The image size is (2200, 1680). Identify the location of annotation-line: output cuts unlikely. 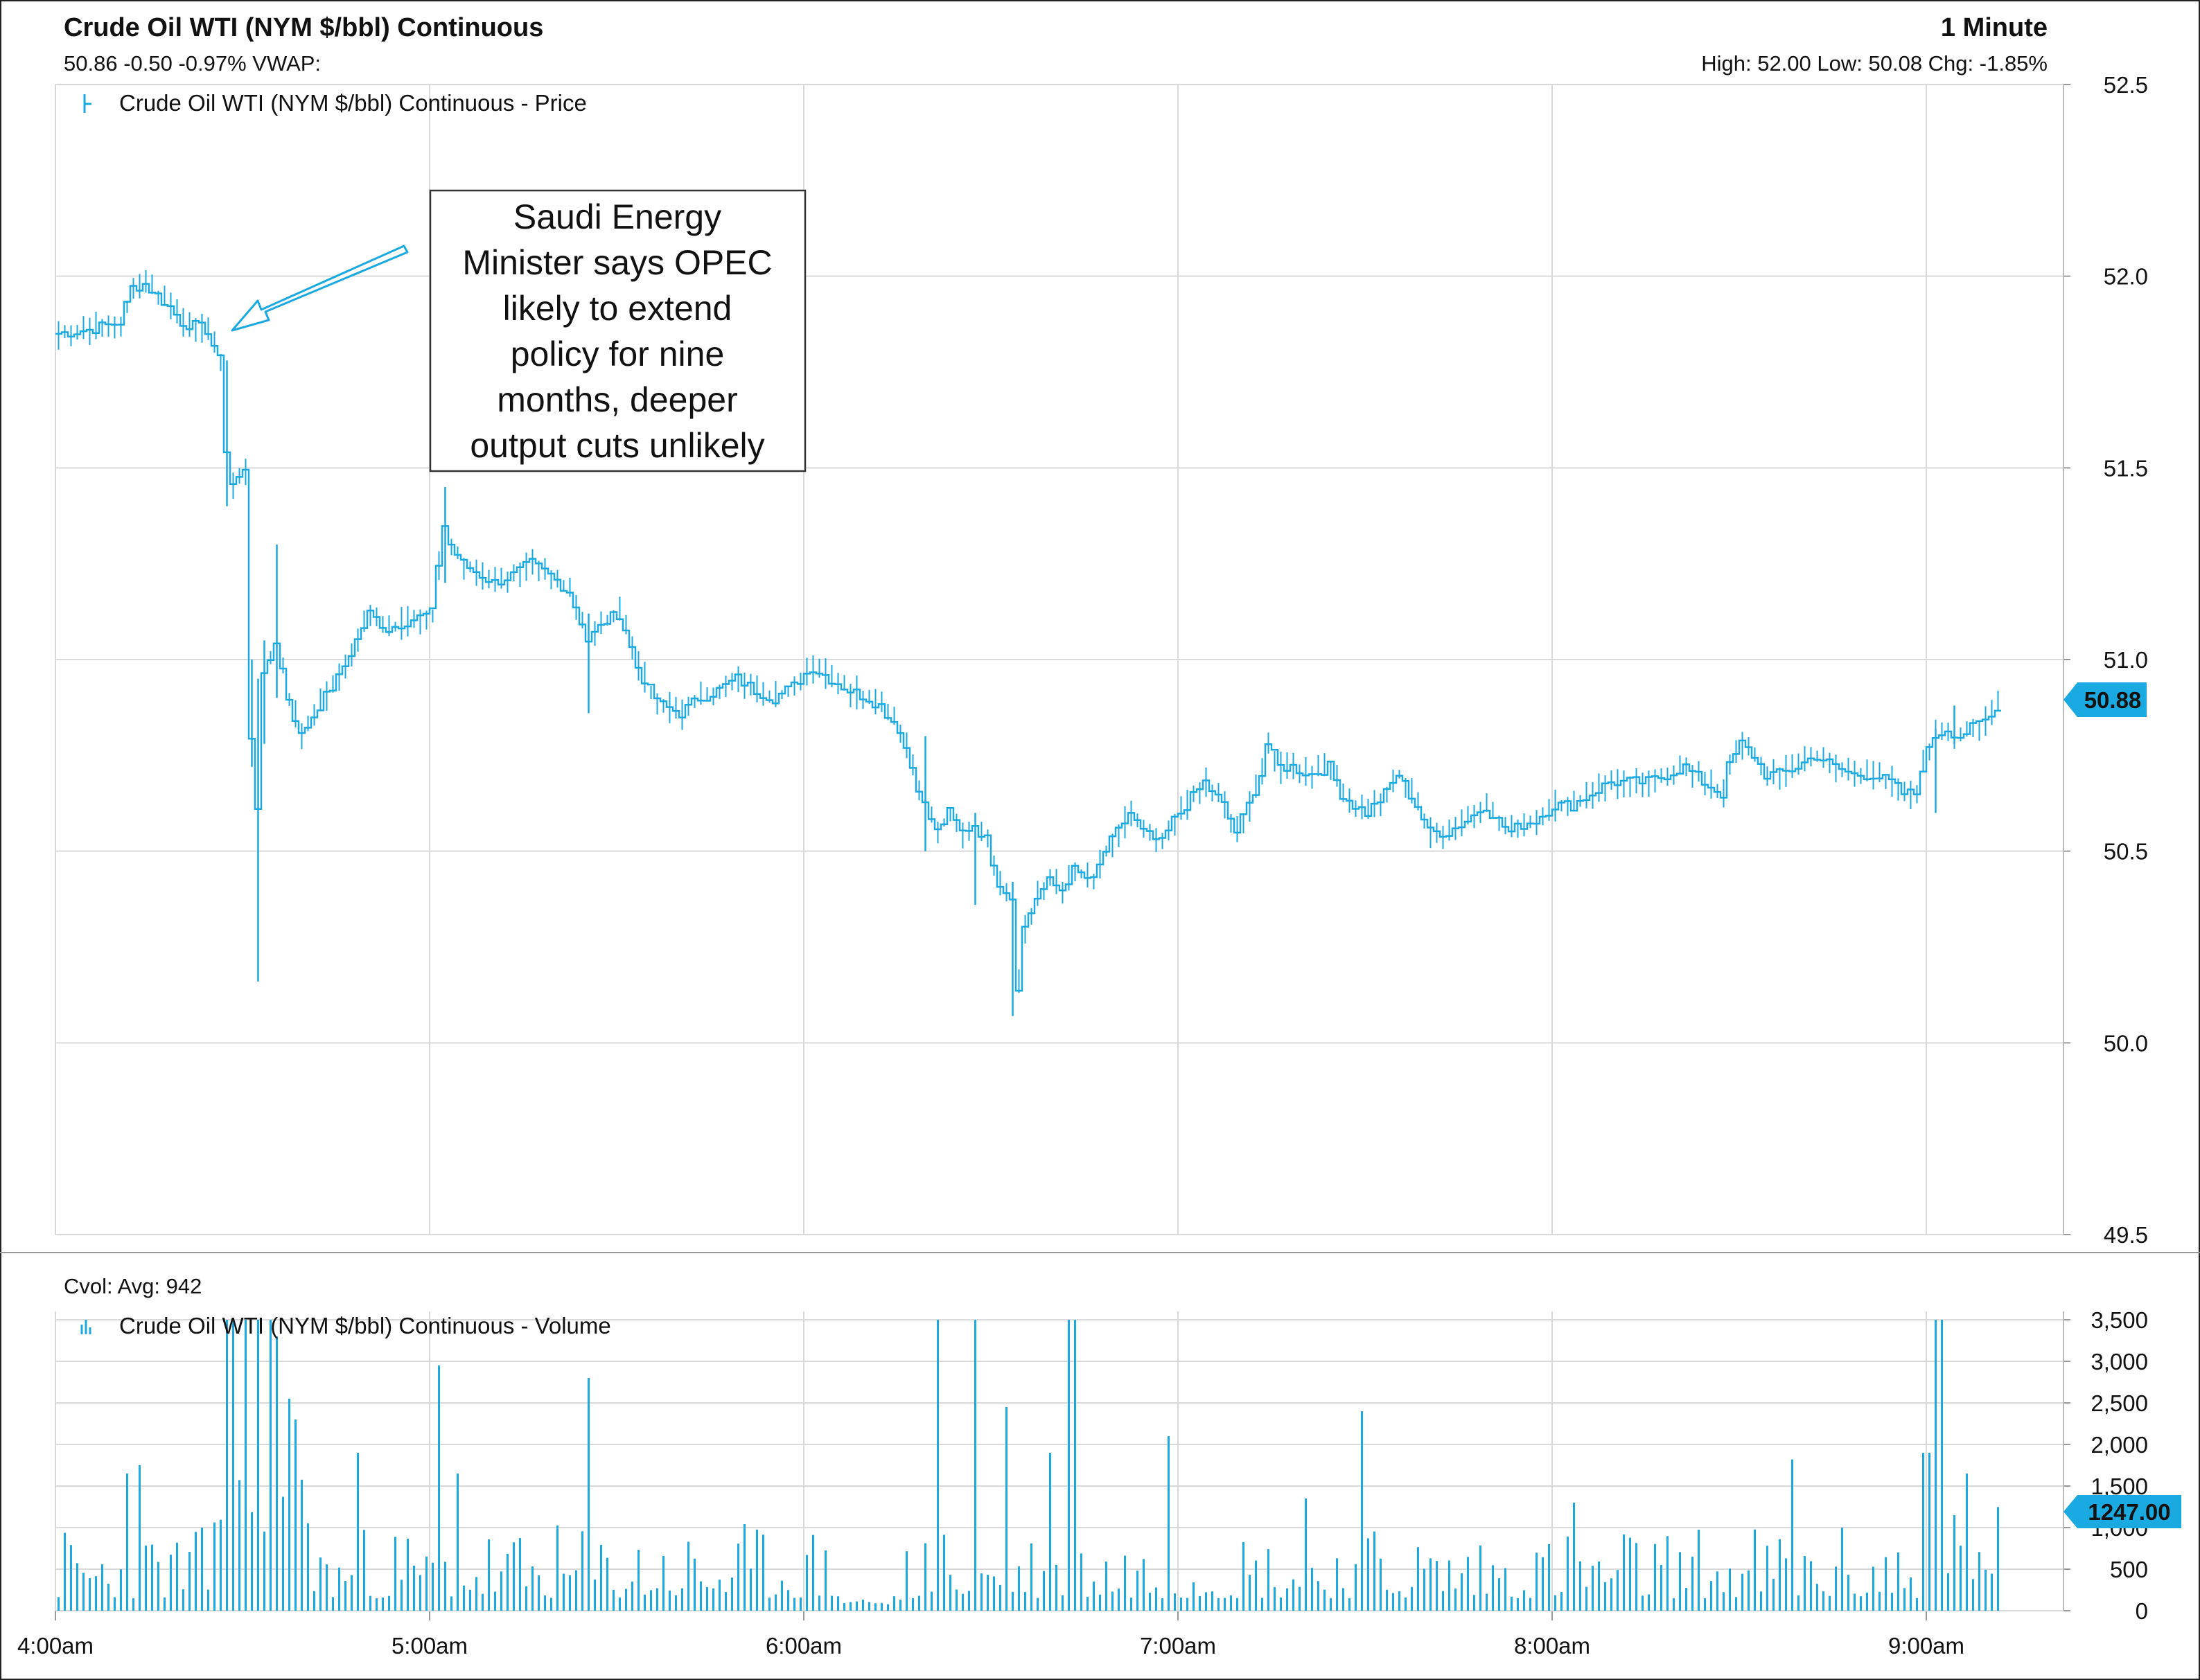
(617, 445).